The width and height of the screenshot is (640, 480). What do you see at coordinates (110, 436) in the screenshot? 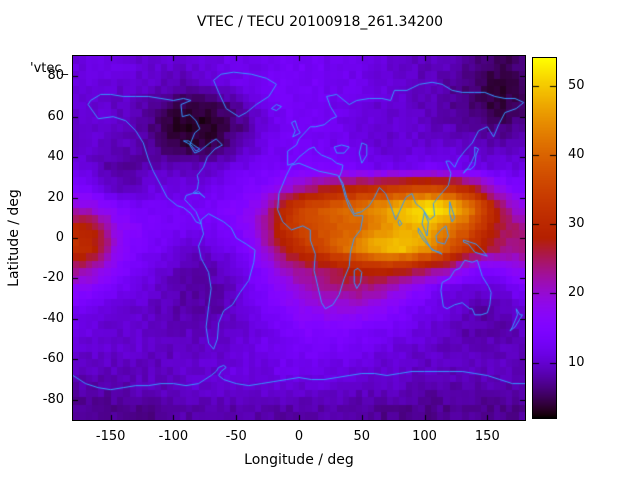
I see `x-tick-label: -150` at bounding box center [110, 436].